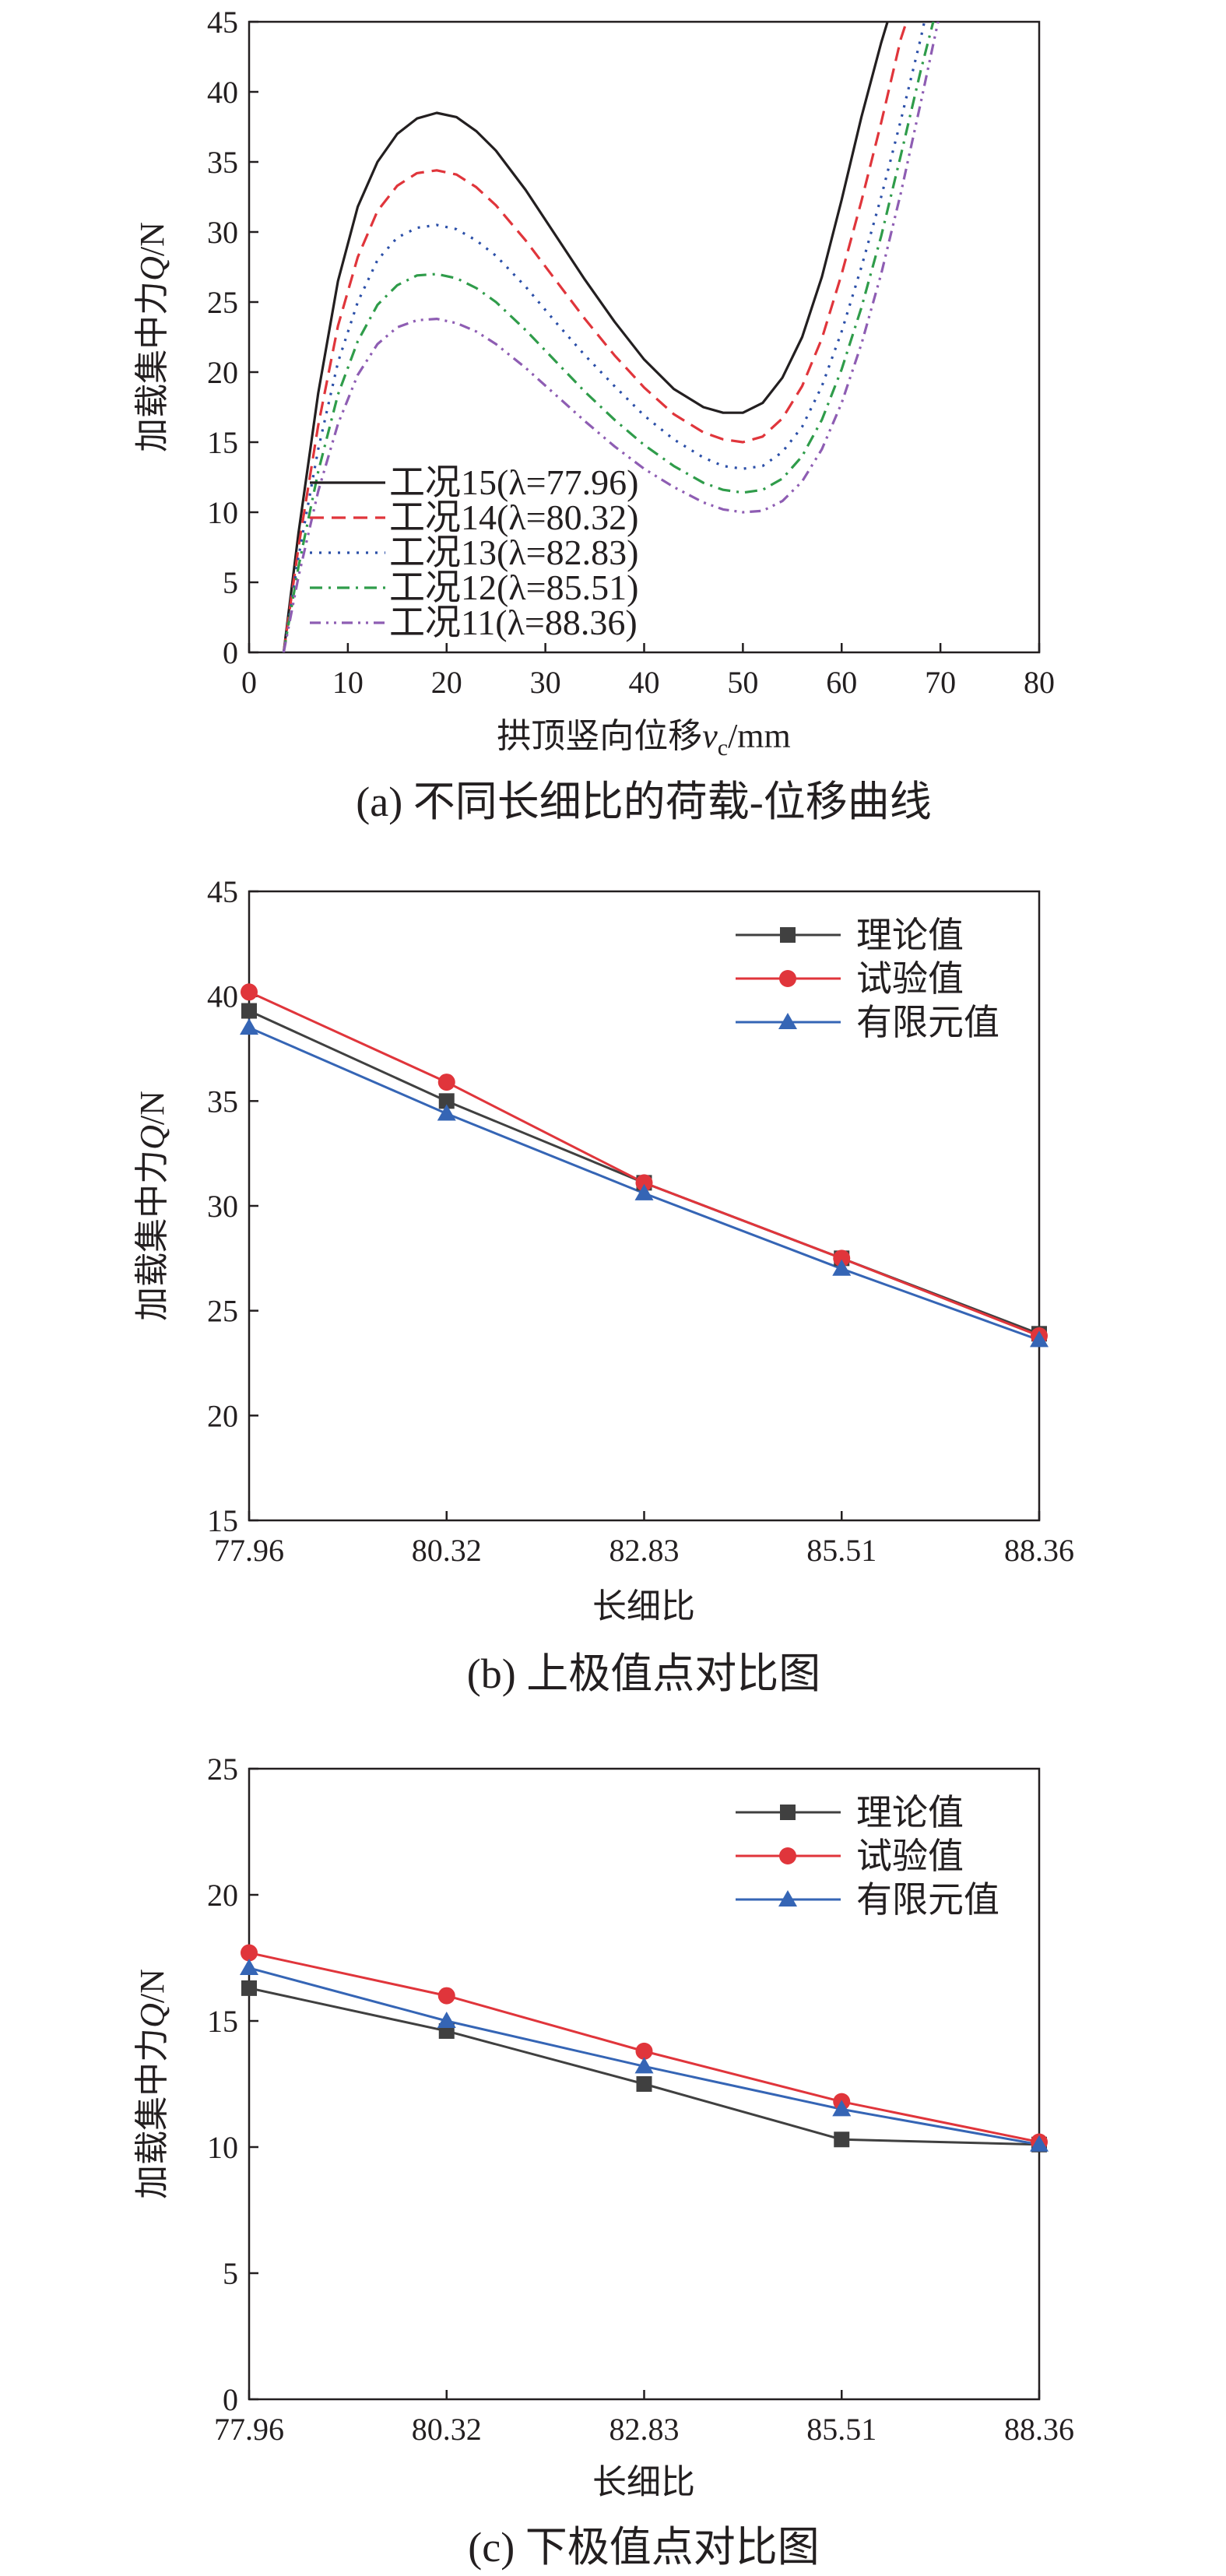  What do you see at coordinates (742, 682) in the screenshot?
I see `x-tick-label: 50` at bounding box center [742, 682].